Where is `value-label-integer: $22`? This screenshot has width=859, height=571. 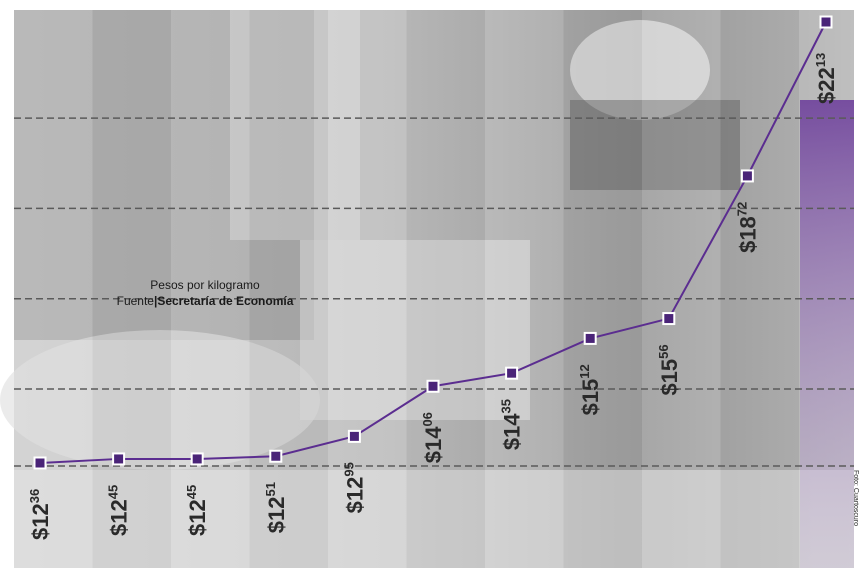 value-label-integer: $22 is located at coordinates (826, 85).